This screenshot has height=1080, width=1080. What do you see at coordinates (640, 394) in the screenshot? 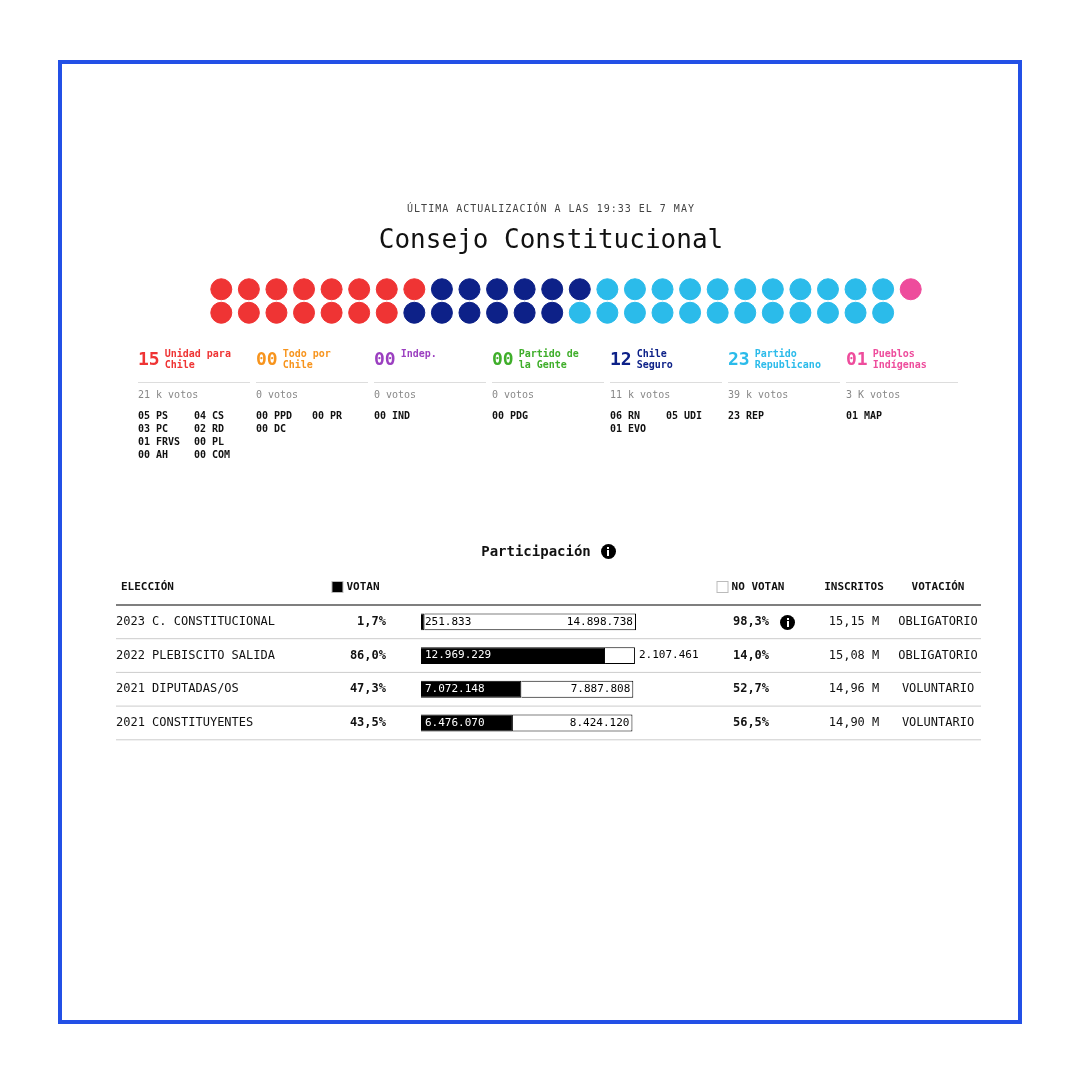
I see `text: 11 k votos` at bounding box center [640, 394].